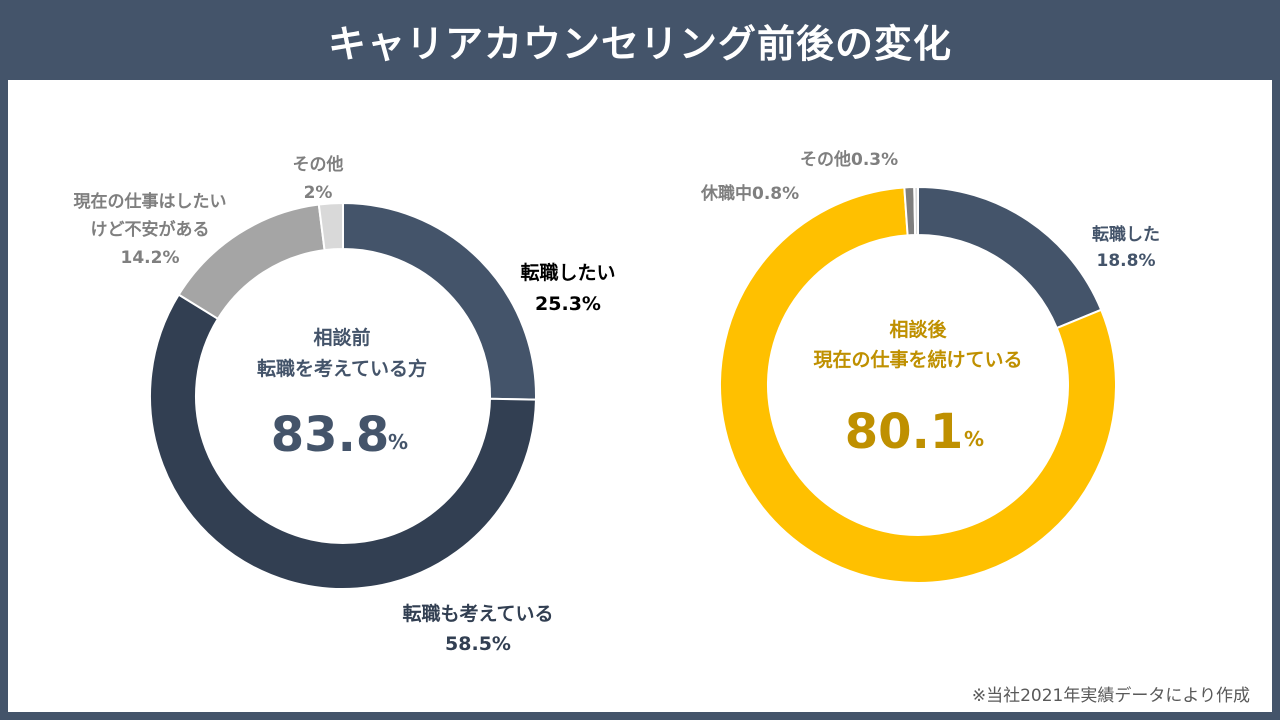  I want to click on page-title: キャリアカウンセリング前後の変化, so click(639, 43).